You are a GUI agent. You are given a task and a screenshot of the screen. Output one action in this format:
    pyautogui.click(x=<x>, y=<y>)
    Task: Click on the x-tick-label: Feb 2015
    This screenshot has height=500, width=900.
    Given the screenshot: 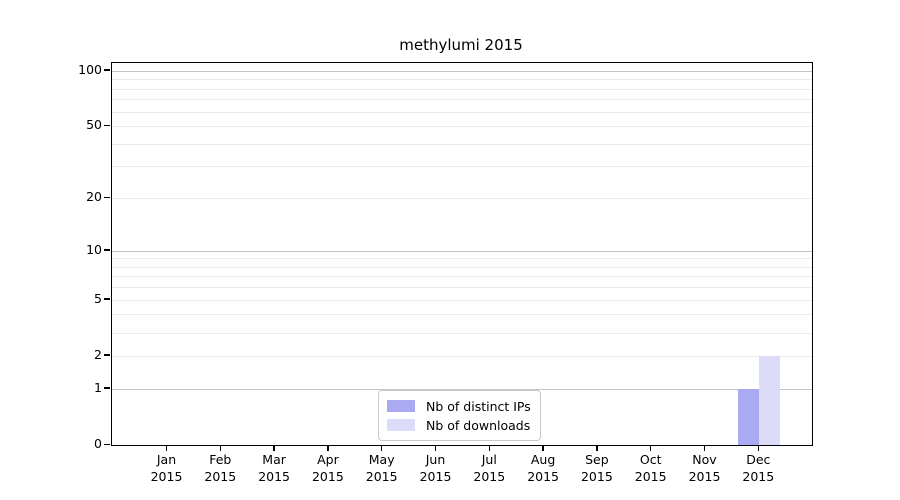 What is the action you would take?
    pyautogui.click(x=220, y=468)
    